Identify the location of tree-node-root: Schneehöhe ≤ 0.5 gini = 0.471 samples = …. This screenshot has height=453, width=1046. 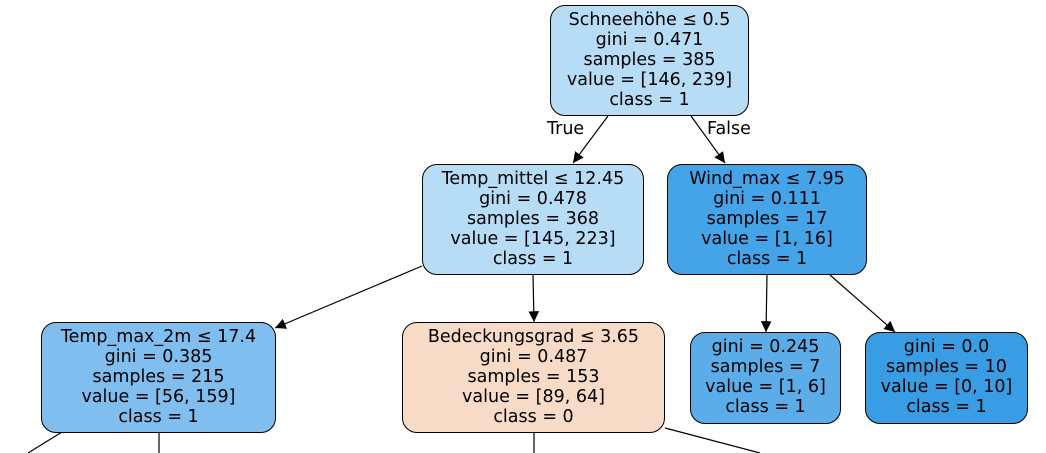
(649, 60).